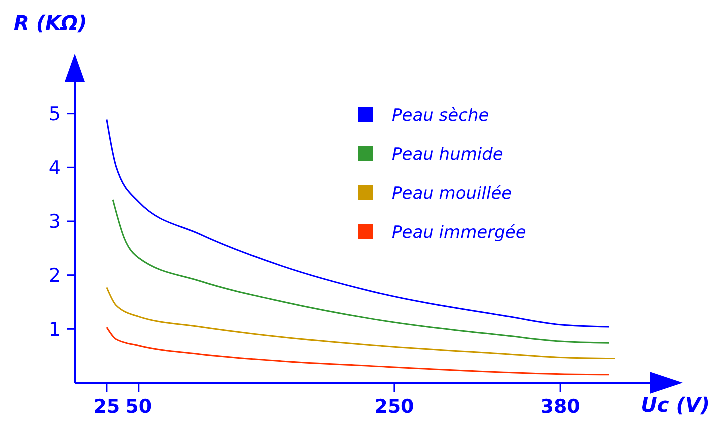 This screenshot has width=722, height=421. I want to click on y-tick-label: 3, so click(54, 222).